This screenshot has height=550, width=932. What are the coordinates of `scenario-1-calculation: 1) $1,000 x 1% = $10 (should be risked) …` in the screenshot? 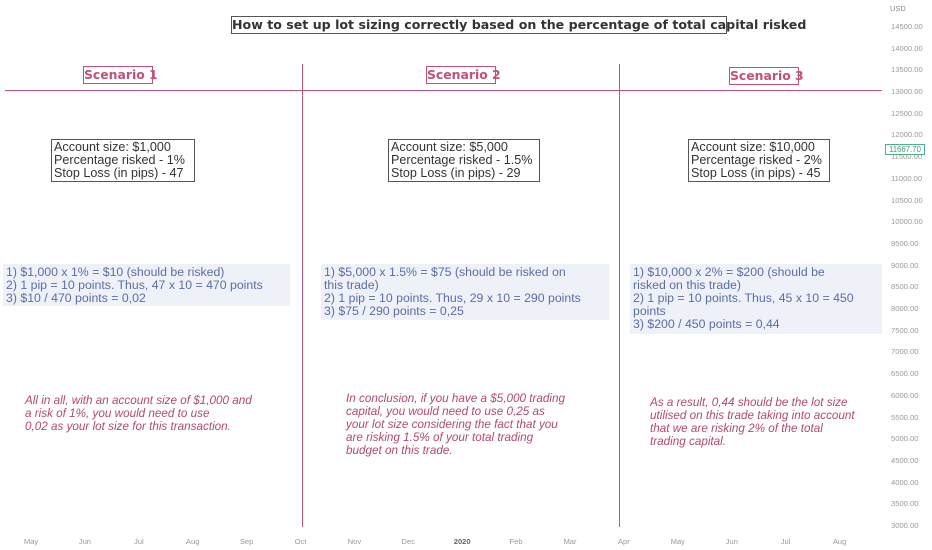 It's located at (146, 285).